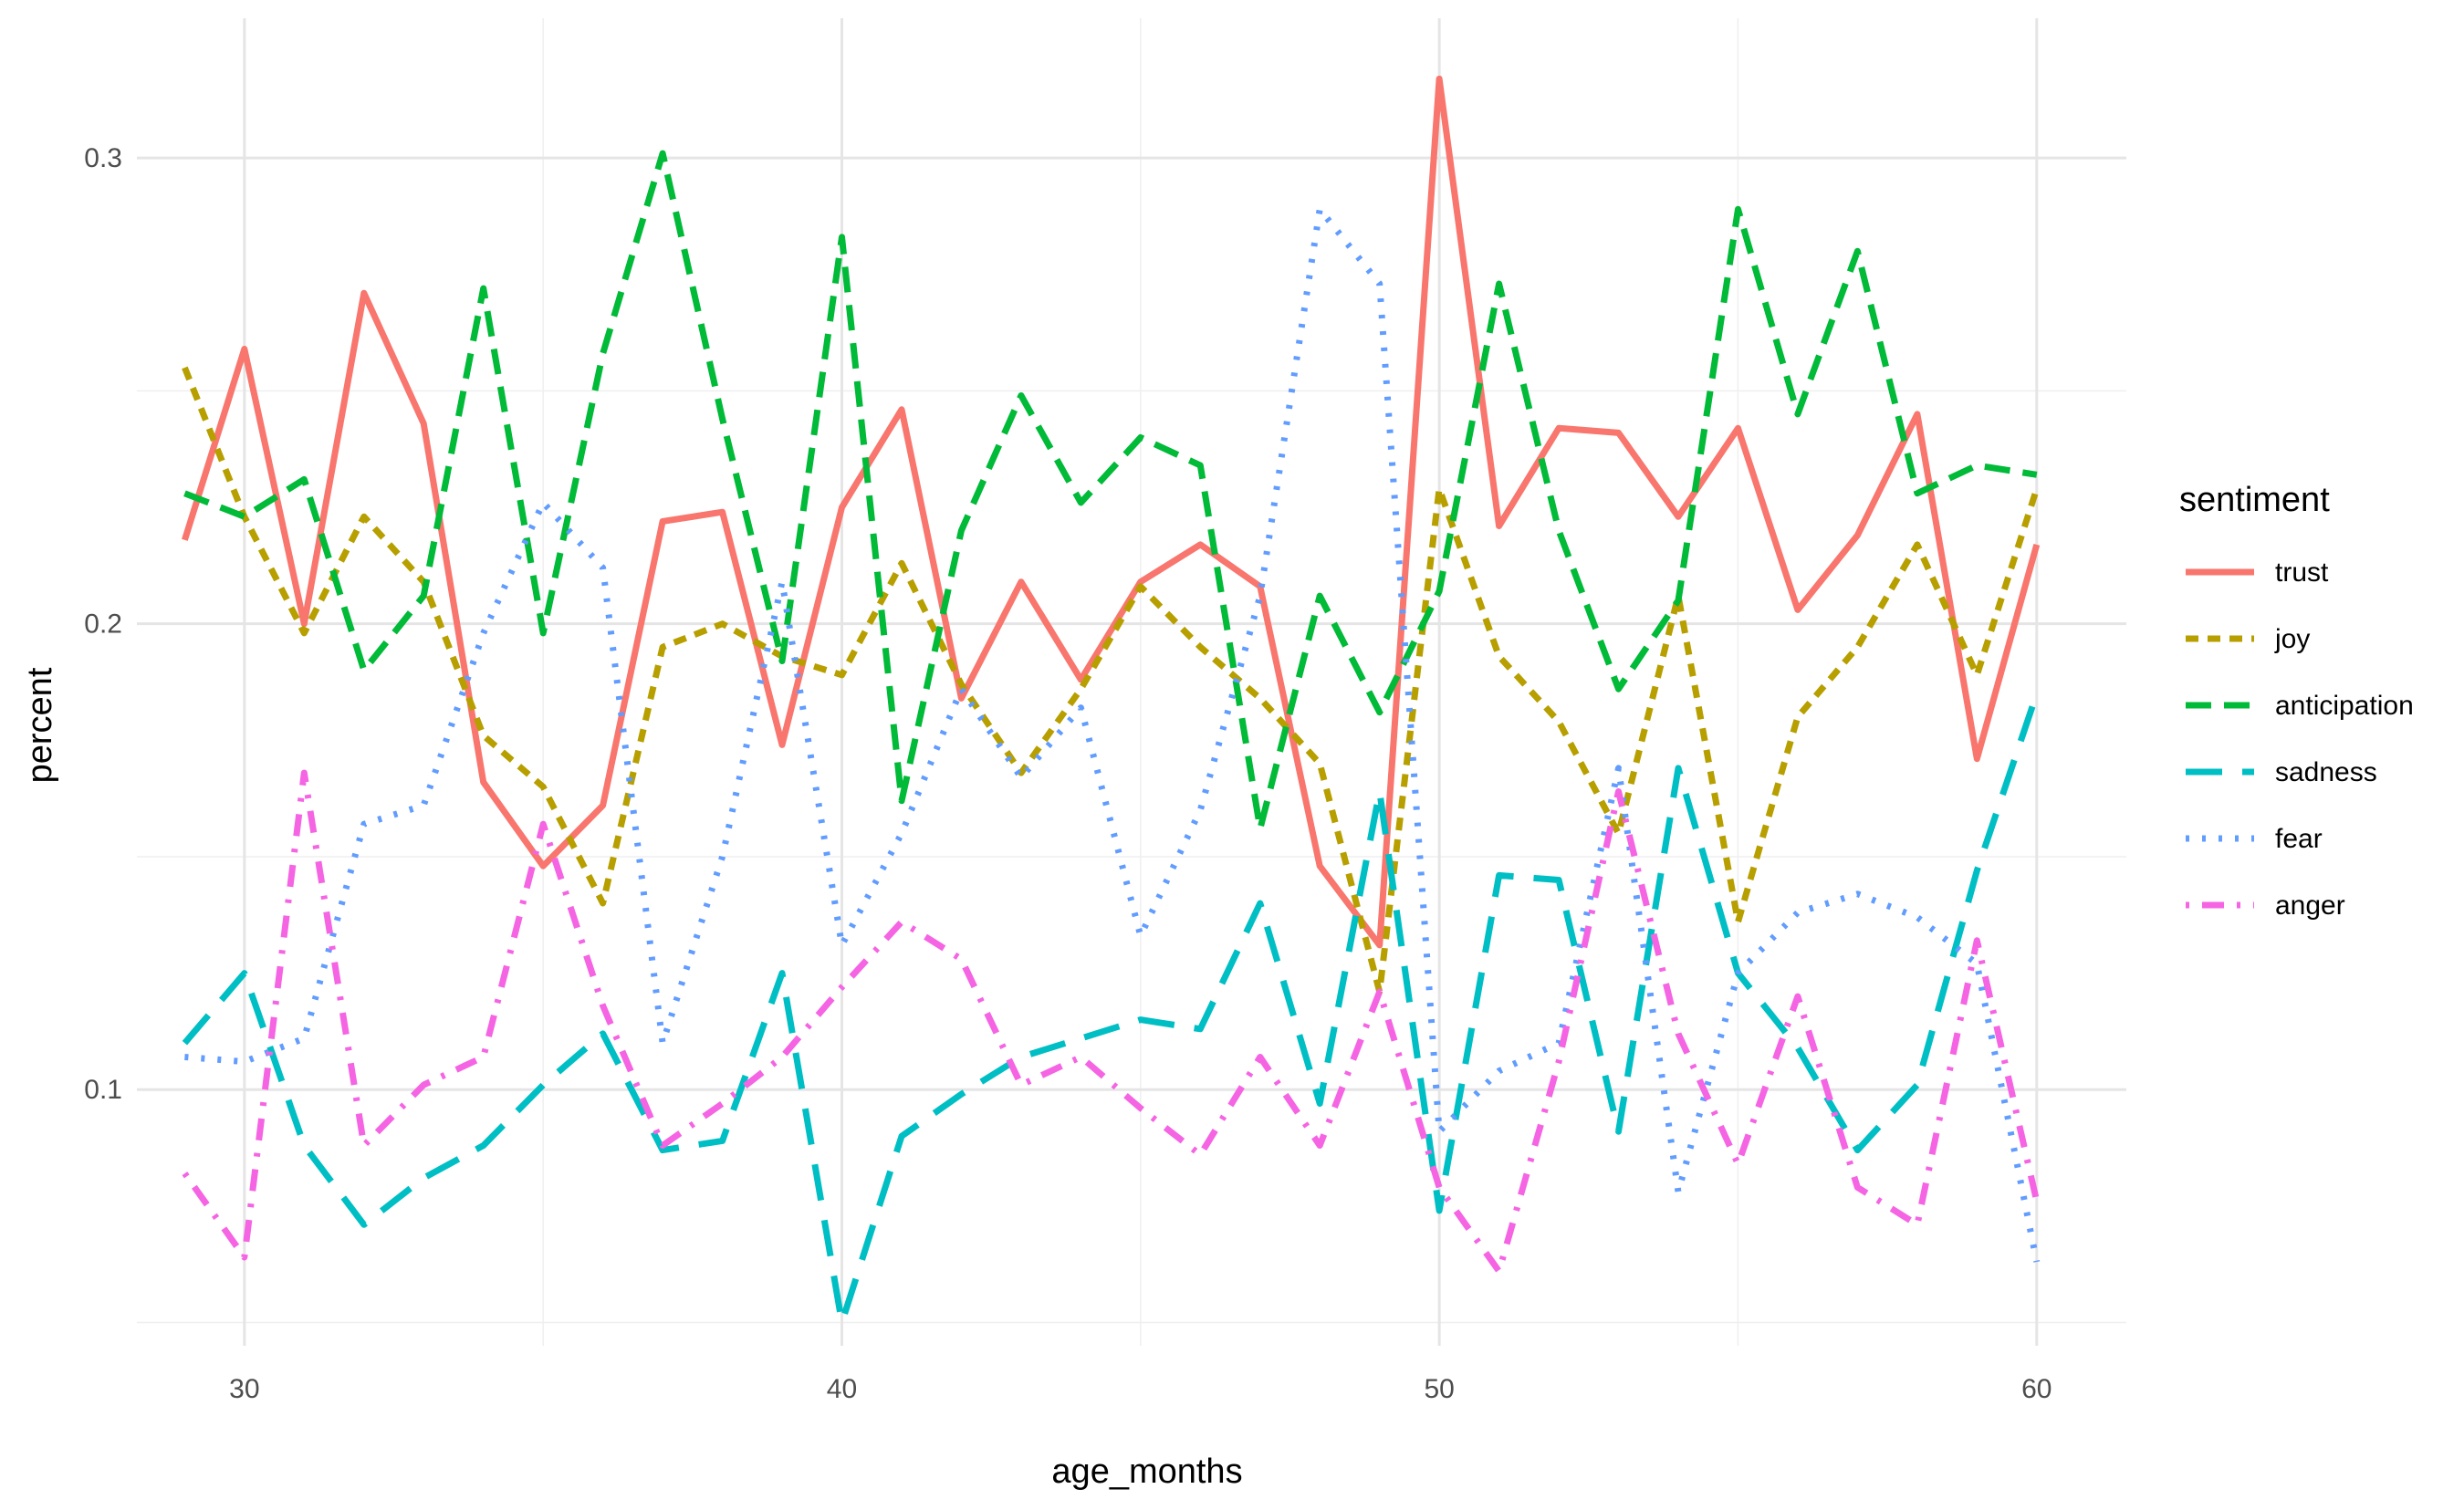  I want to click on y-axis-title: percent, so click(40, 725).